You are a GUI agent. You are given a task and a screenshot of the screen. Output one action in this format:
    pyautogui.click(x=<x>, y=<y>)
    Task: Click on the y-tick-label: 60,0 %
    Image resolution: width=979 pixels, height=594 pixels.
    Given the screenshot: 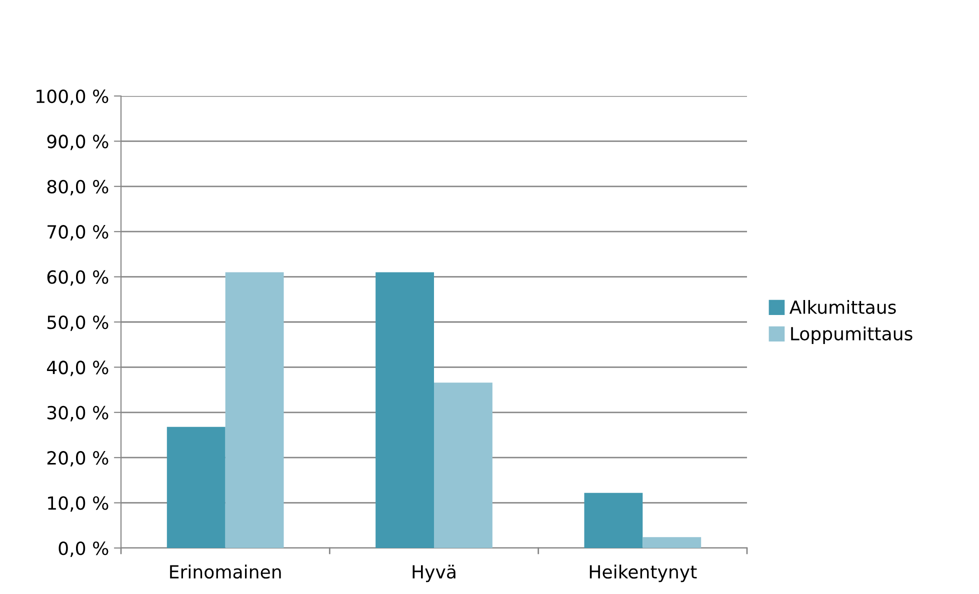 What is the action you would take?
    pyautogui.click(x=77, y=278)
    